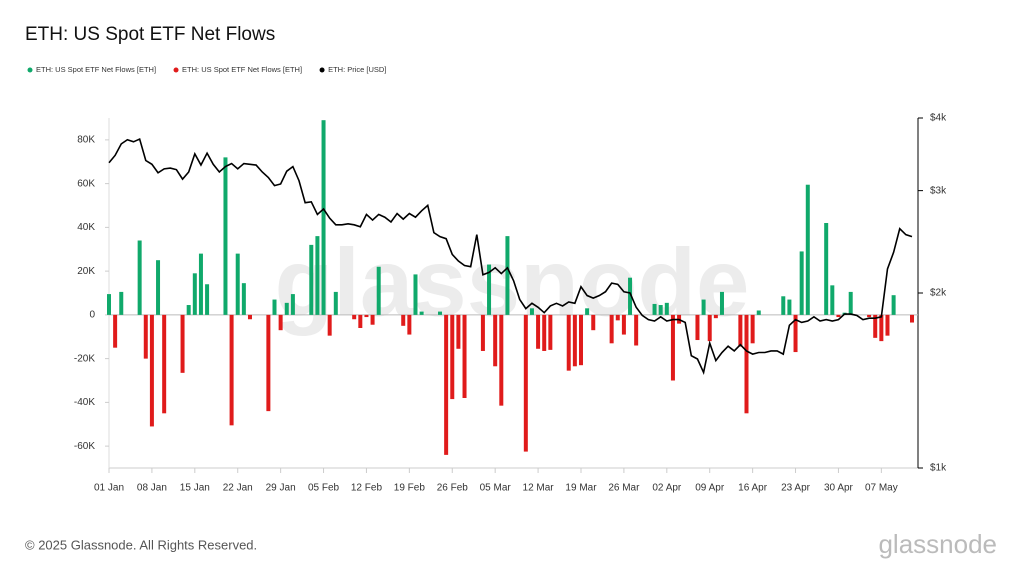 The height and width of the screenshot is (576, 1024). Describe the element at coordinates (938, 118) in the screenshot. I see `y2-tick-label: $4k` at that location.